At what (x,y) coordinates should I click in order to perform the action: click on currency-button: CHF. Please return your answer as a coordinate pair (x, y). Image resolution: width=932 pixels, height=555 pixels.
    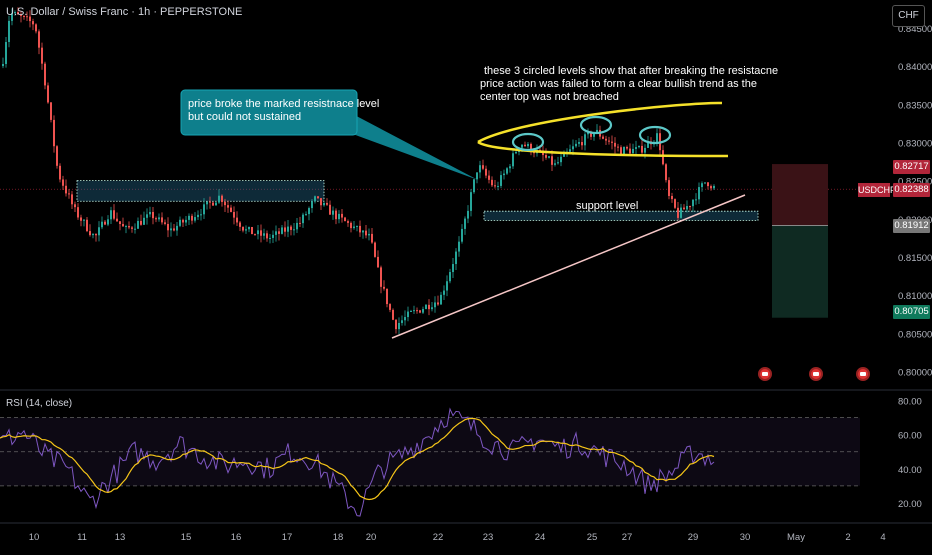
    Looking at the image, I should click on (908, 16).